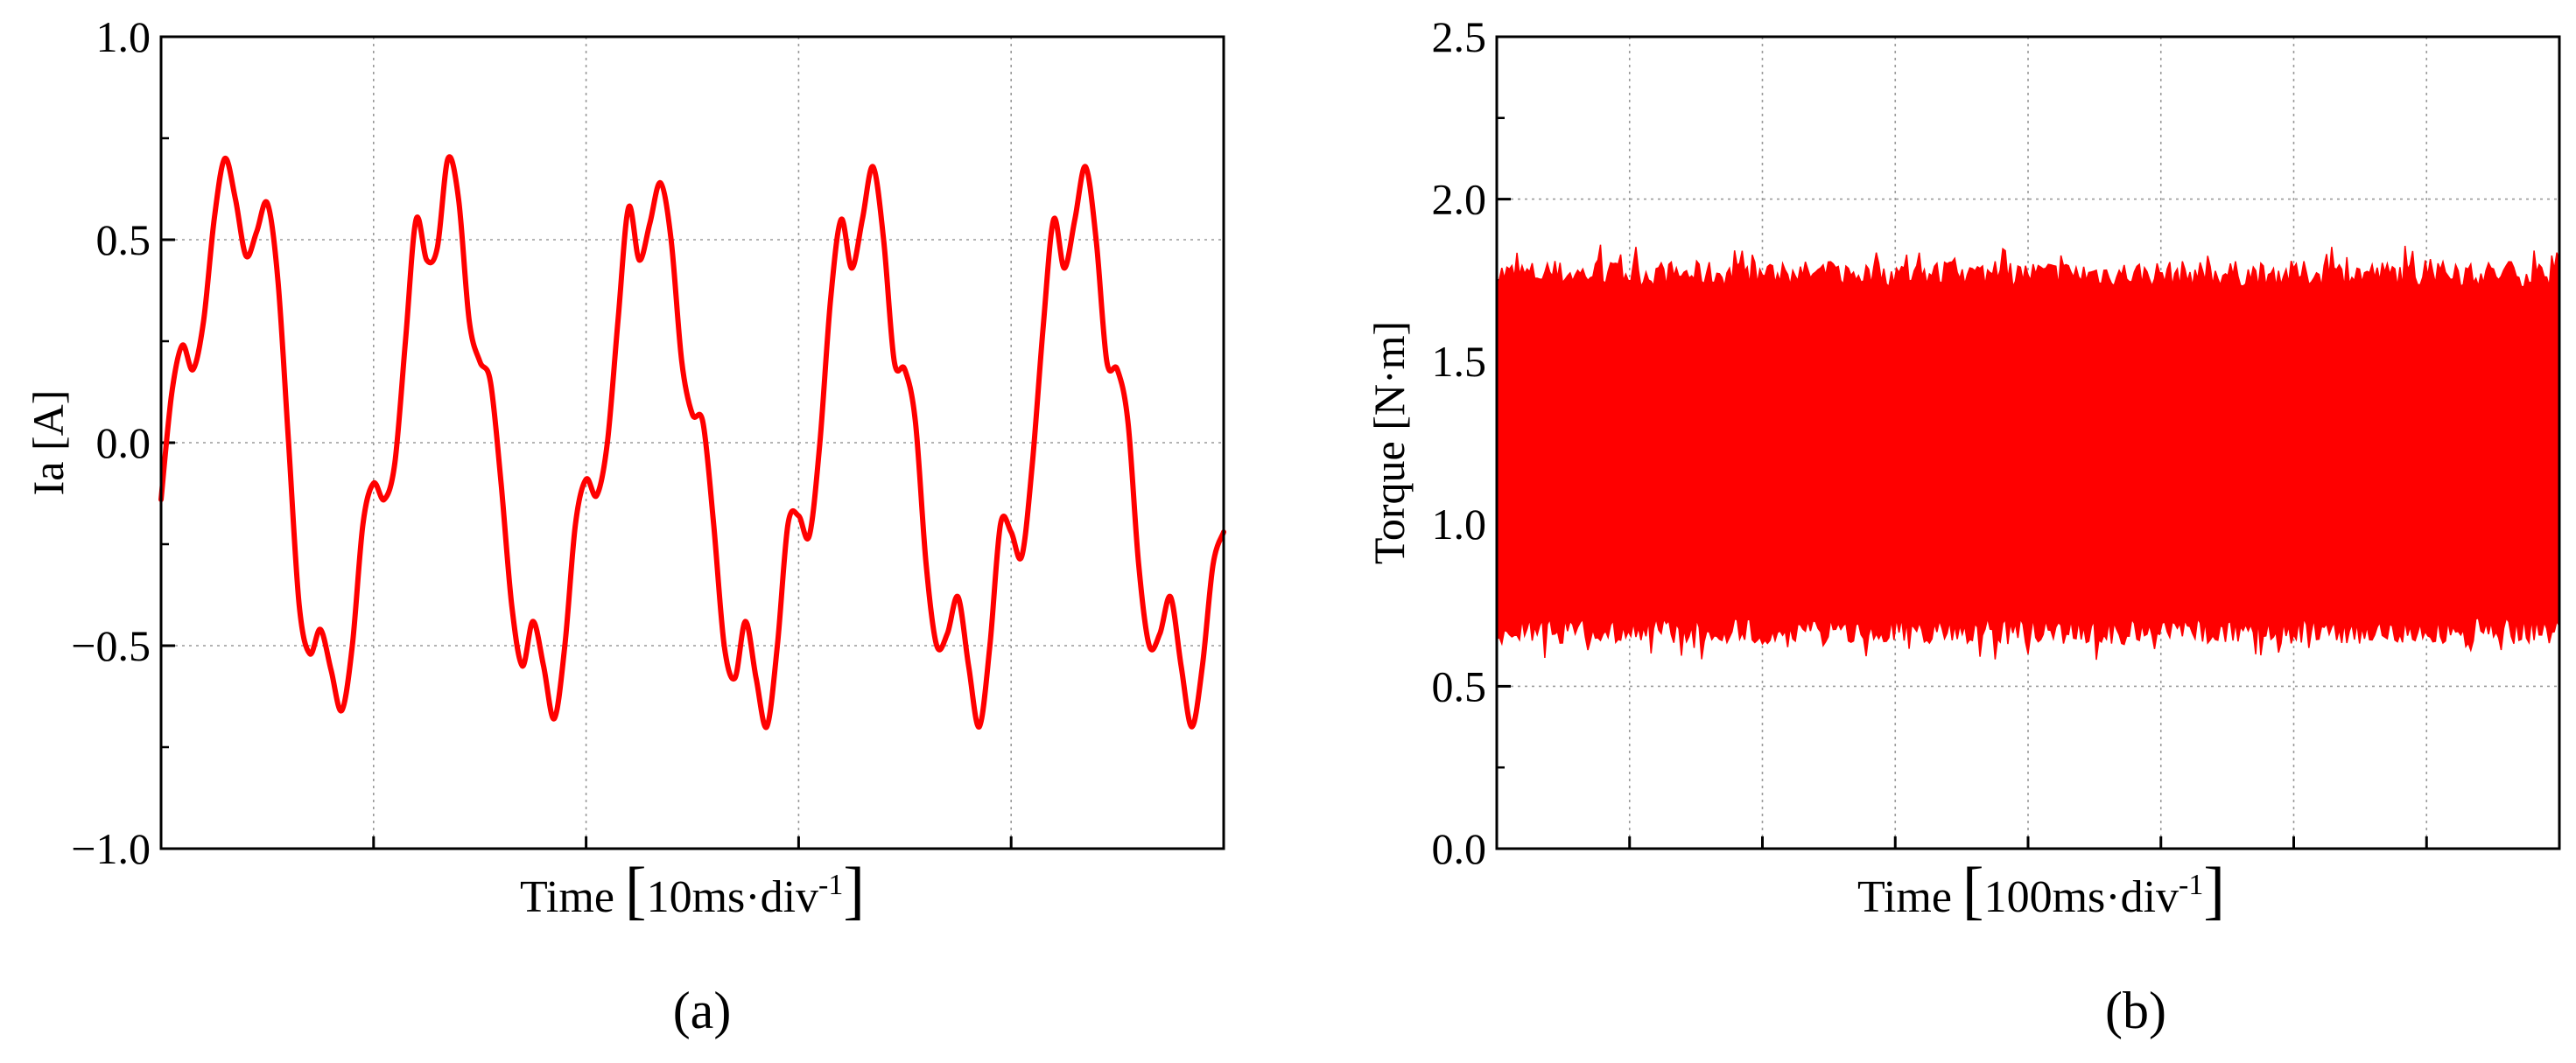 This screenshot has width=2576, height=1063. Describe the element at coordinates (2081, 897) in the screenshot. I see `panel-b-x-label-unit: 100ms·div` at that location.